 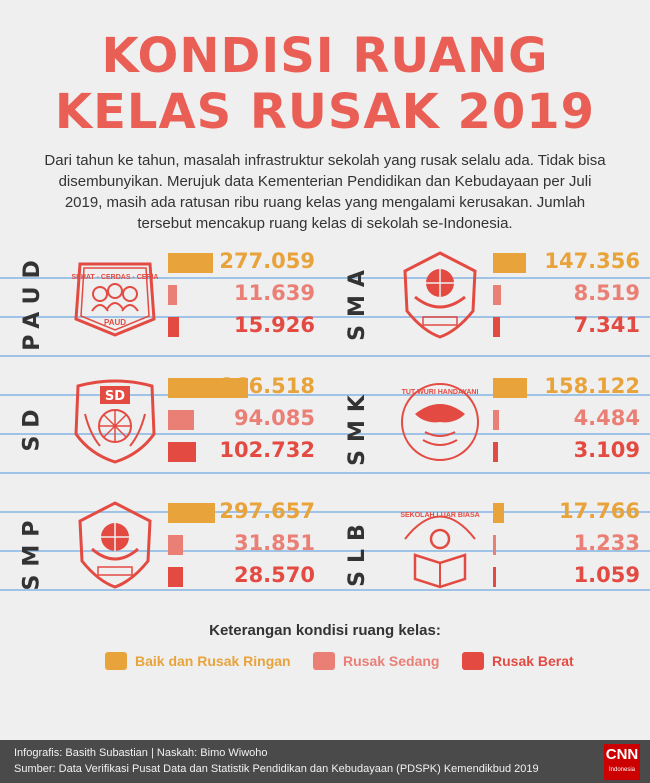 I want to click on cnn-logo-text: CNN, so click(x=622, y=754).